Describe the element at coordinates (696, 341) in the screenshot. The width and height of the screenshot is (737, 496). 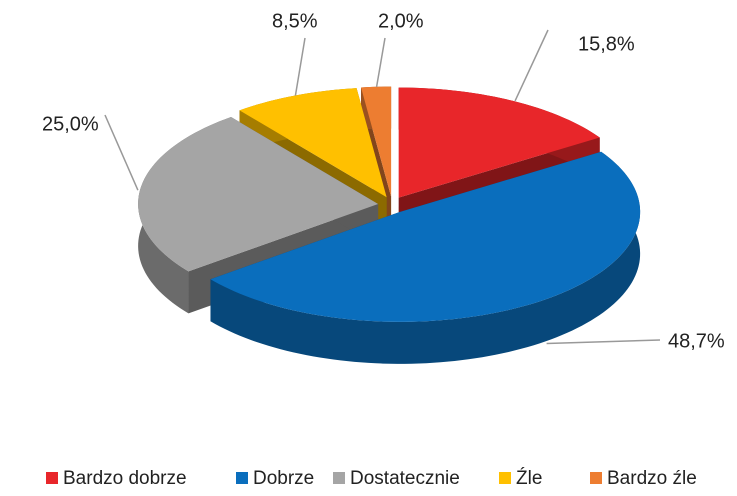
I see `data-label: 48,7%` at that location.